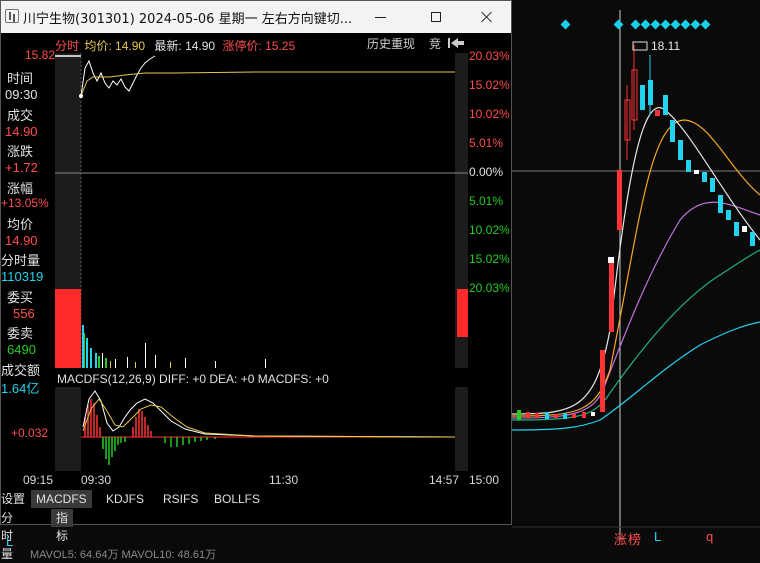  Describe the element at coordinates (20, 224) in the screenshot. I see `avg-label: 均价` at that location.